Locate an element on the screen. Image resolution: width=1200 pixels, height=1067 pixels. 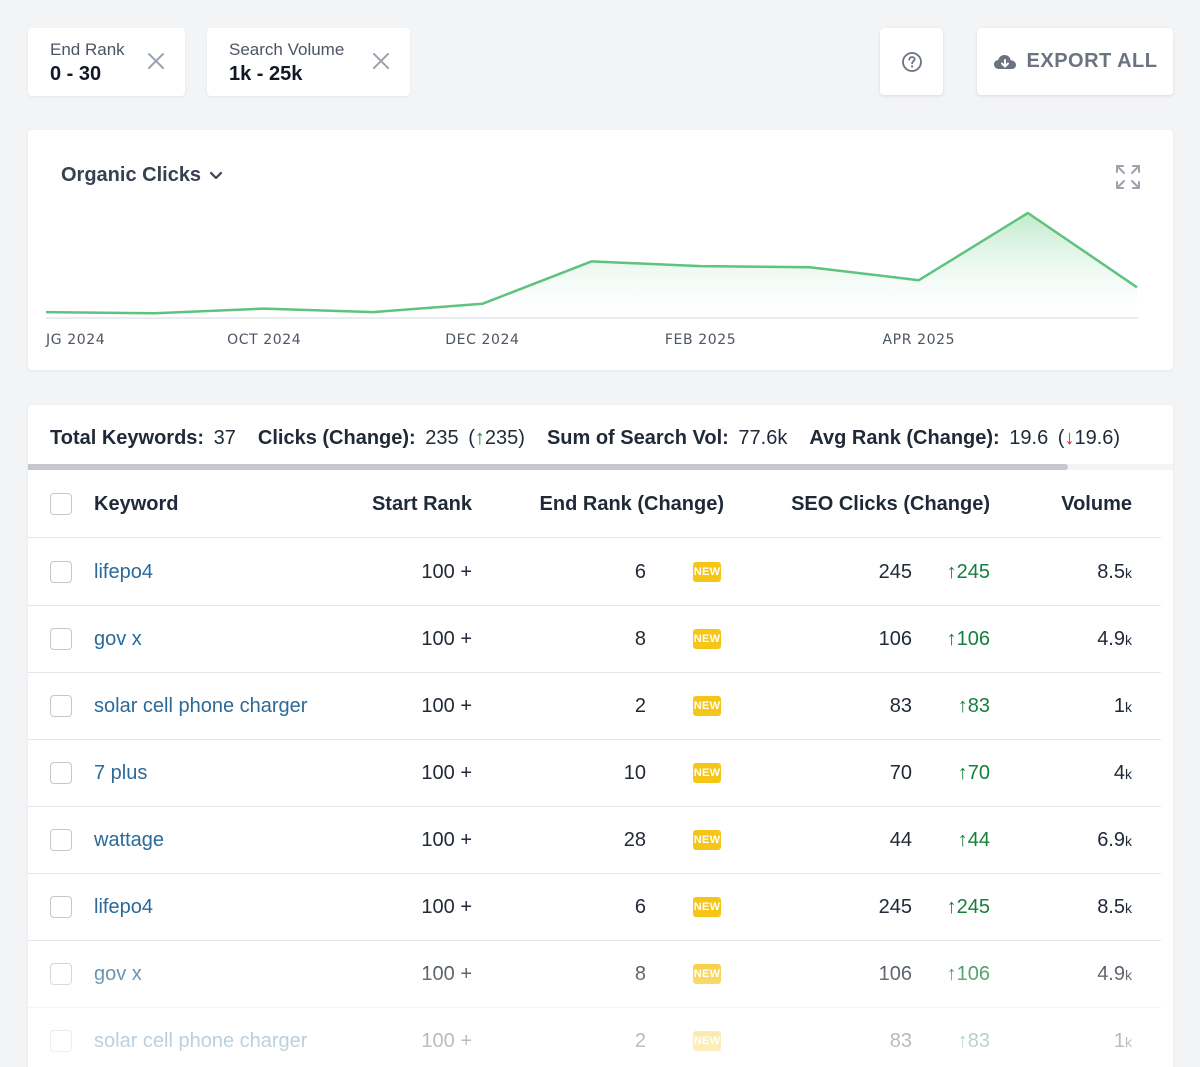
end-rank-value: 6 is located at coordinates (640, 906).